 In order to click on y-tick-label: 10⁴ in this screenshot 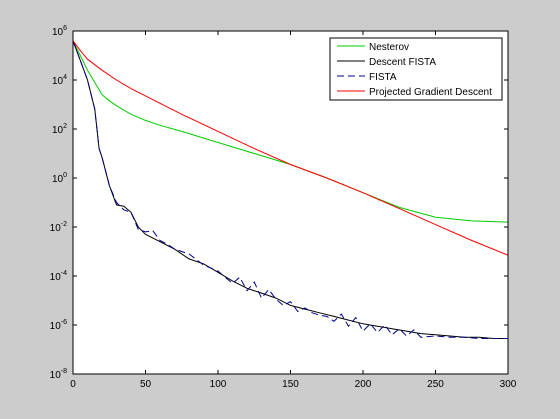, I will do `click(59, 80)`.